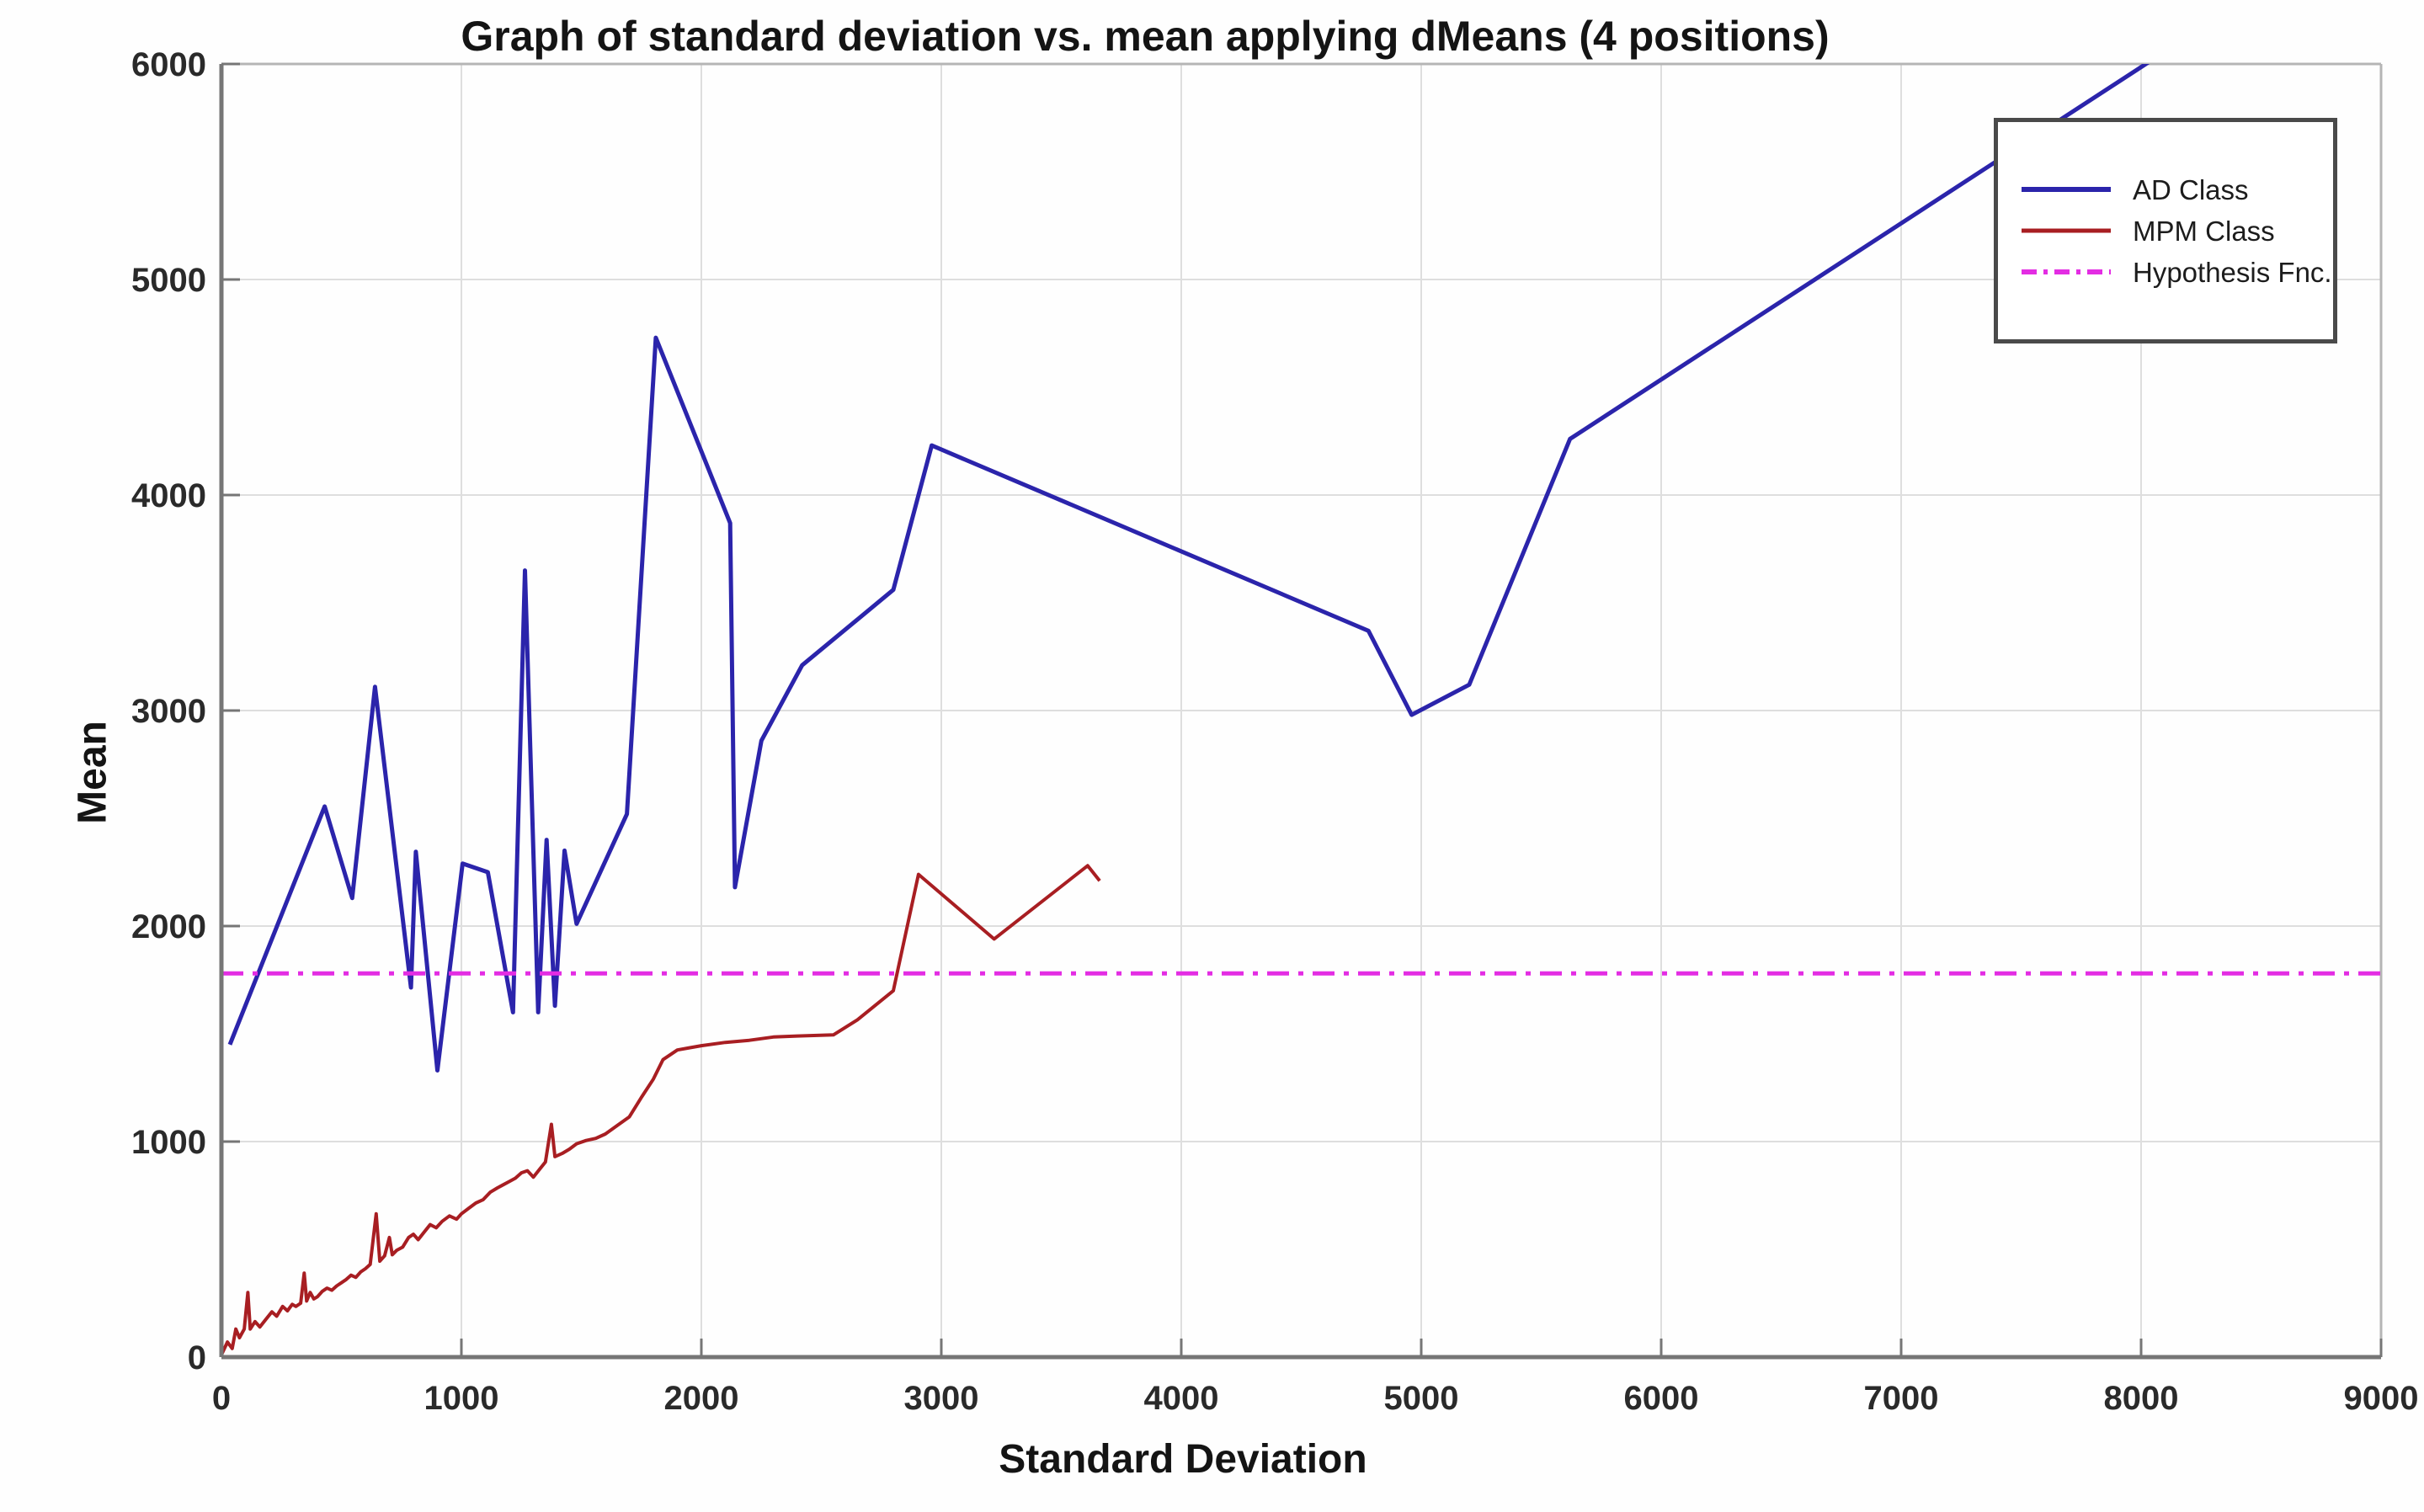 The image size is (2424, 1512). I want to click on mpm-class-line-sample-icon, so click(2066, 231).